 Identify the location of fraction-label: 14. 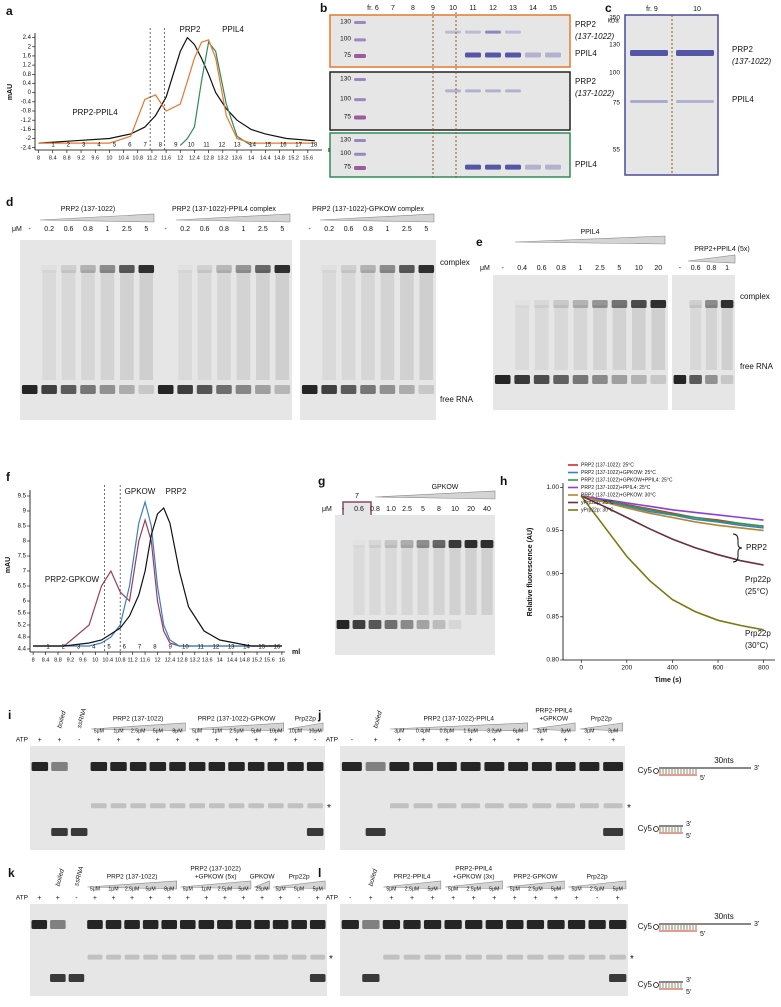
(252, 146).